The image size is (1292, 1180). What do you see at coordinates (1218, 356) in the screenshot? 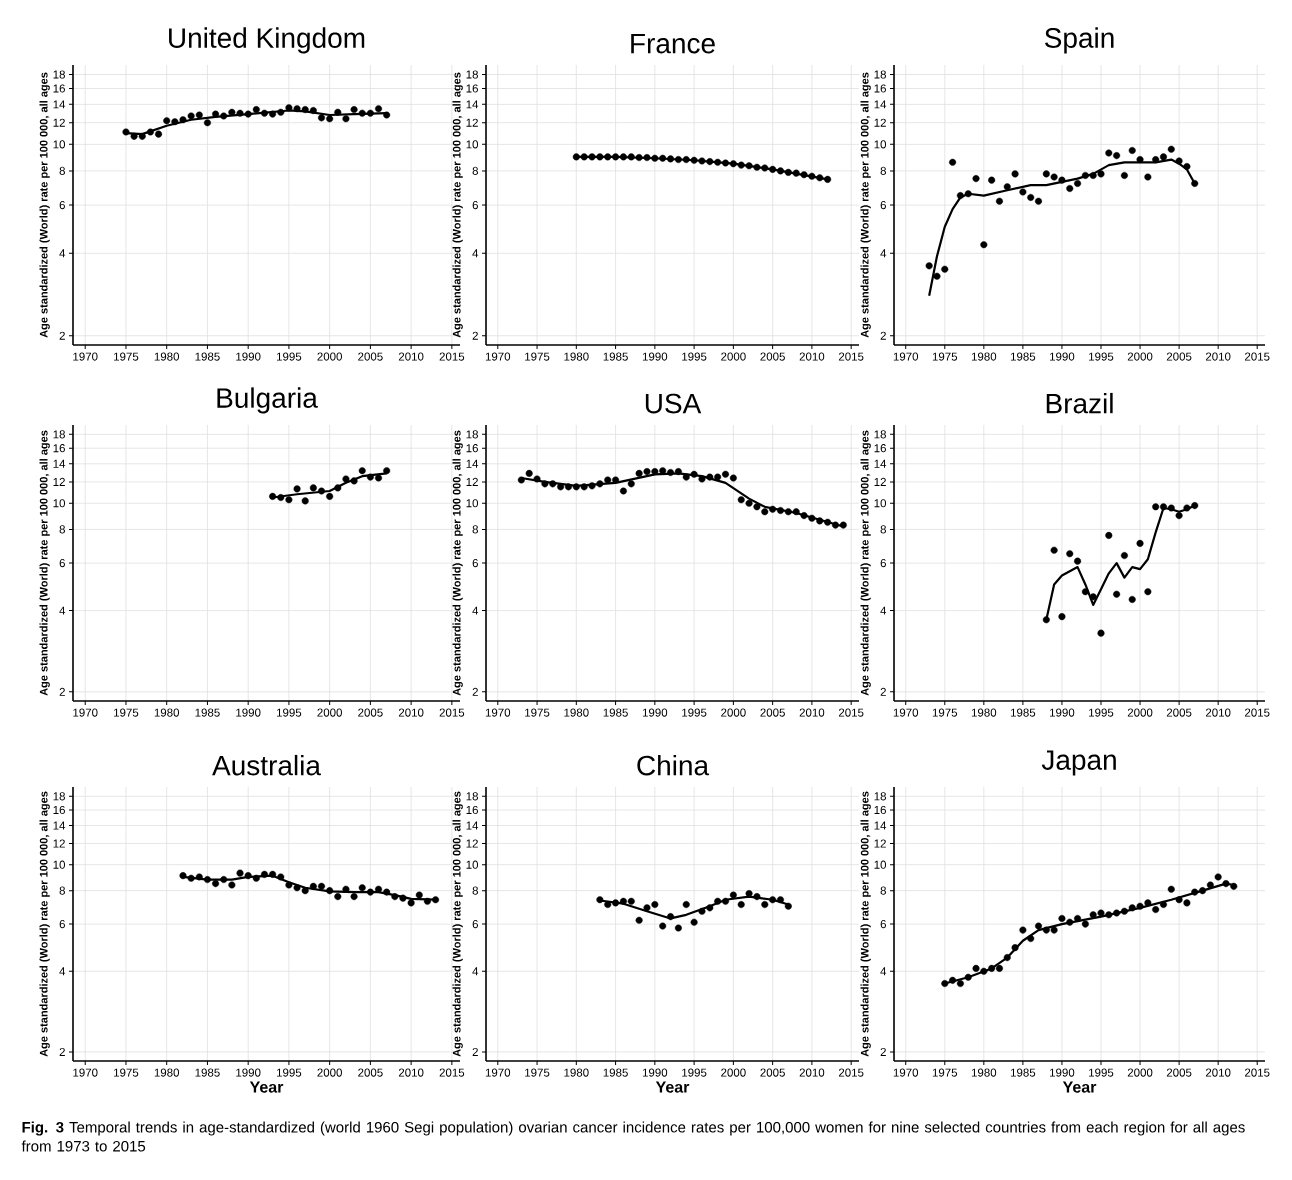
I see `x-tick-label: 2010` at bounding box center [1218, 356].